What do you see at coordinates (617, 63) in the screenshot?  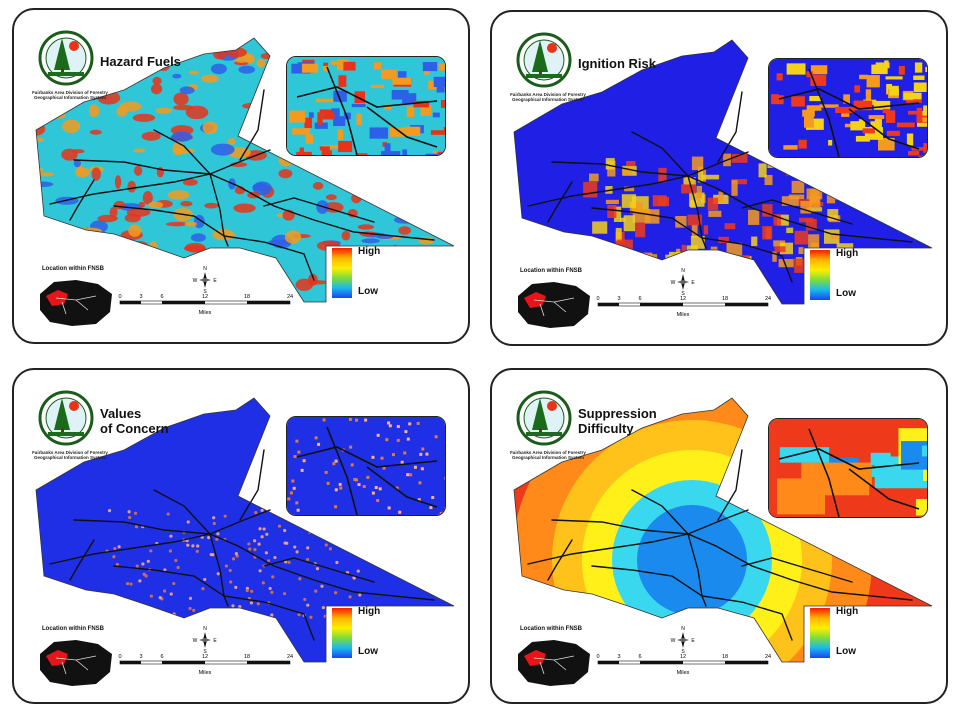 I see `map-title: Ignition Risk` at bounding box center [617, 63].